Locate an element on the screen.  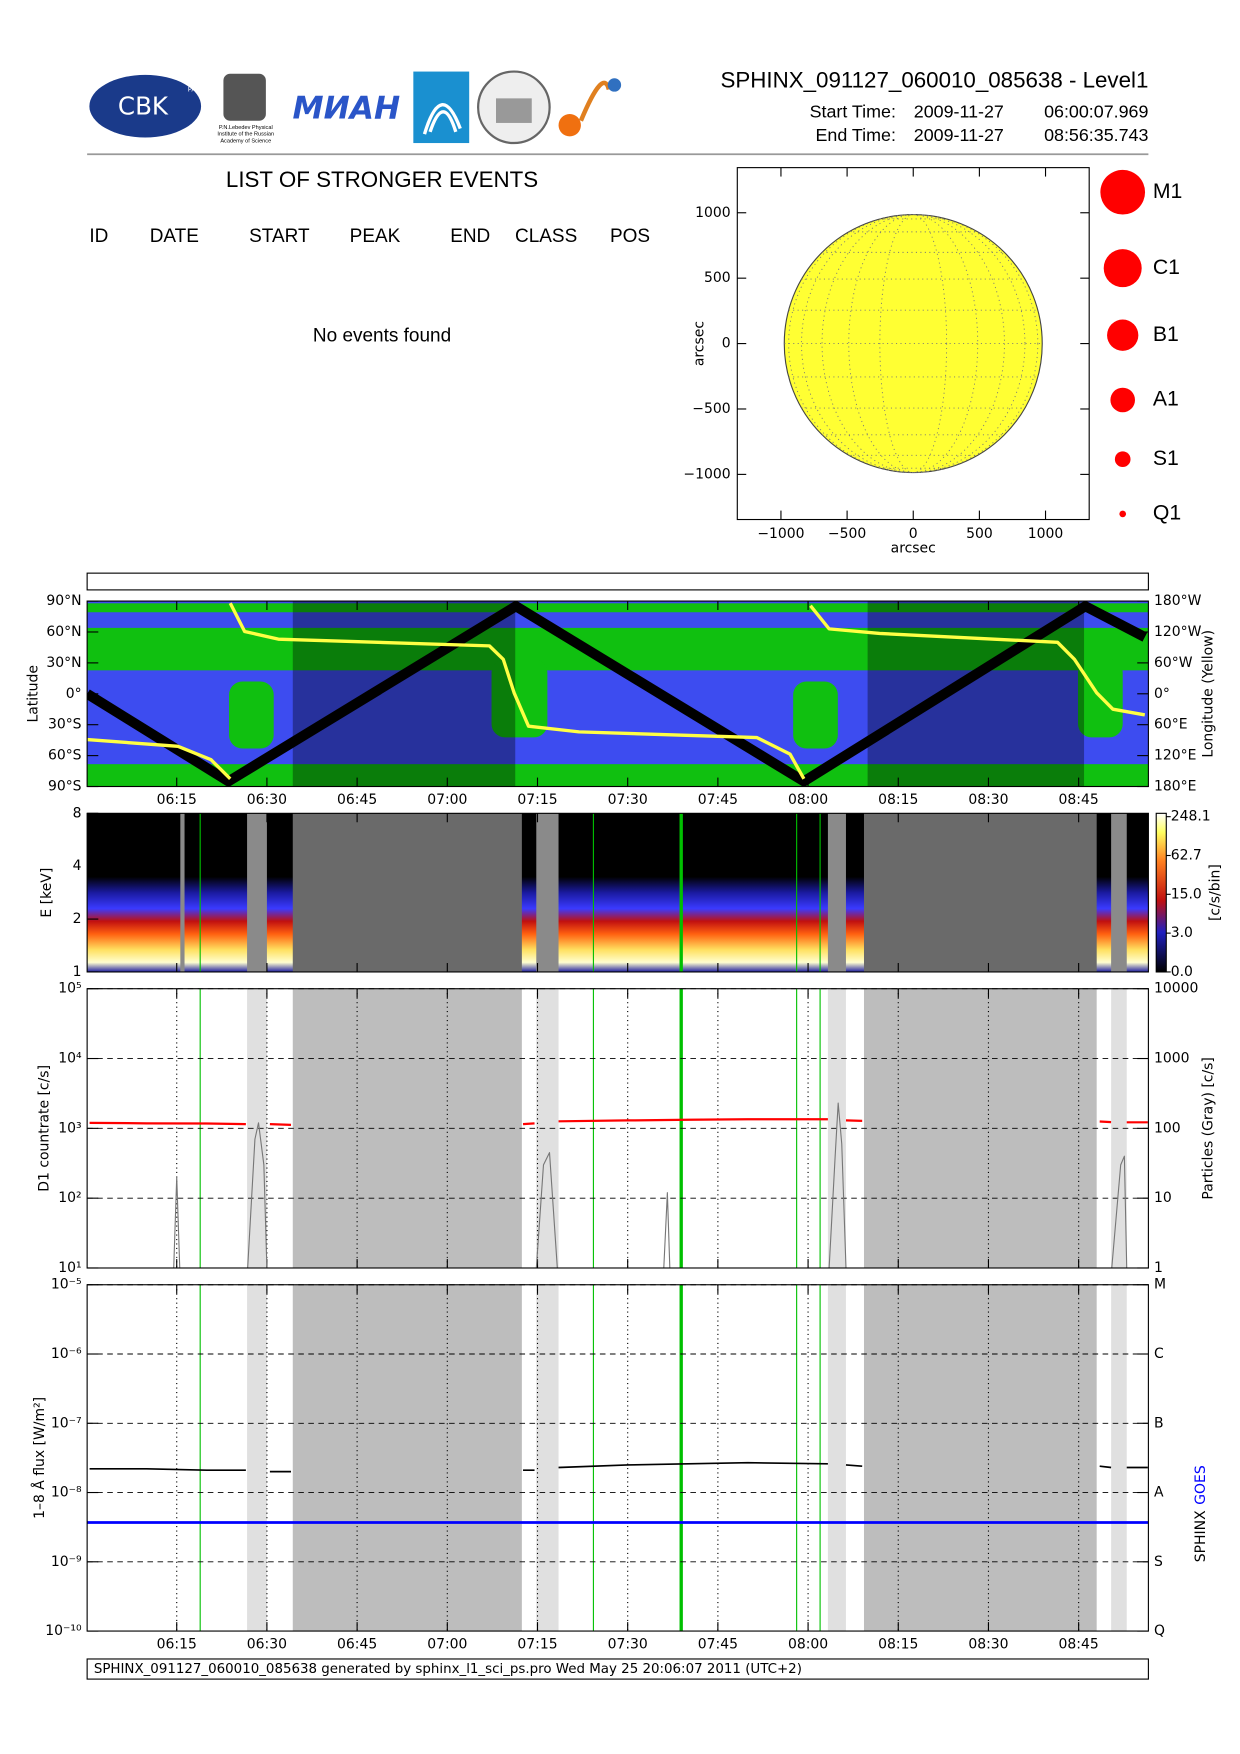
fian-arc is located at coordinates (442, 119).